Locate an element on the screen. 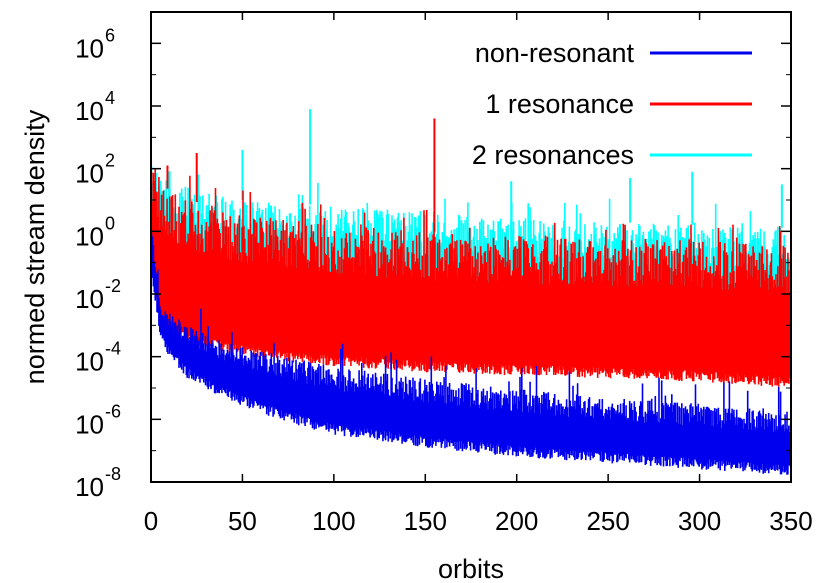 This screenshot has height=583, width=830. legend-label-non-resonant: non-resonant is located at coordinates (555, 53).